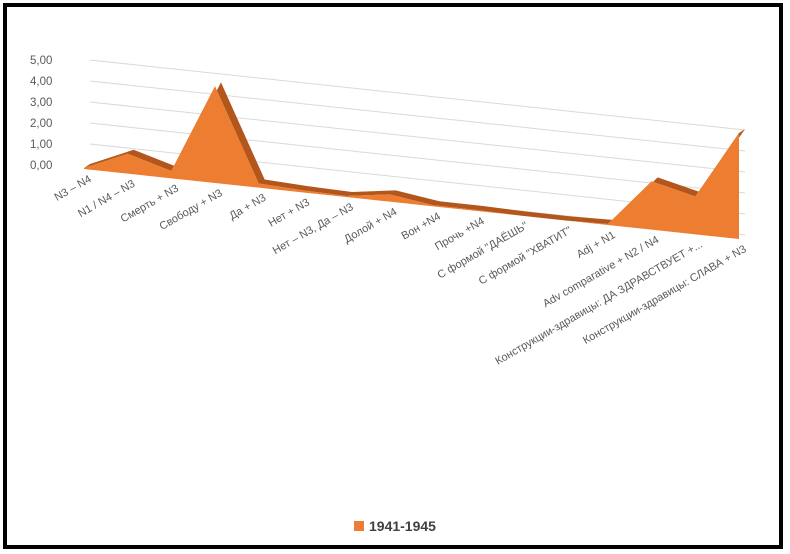 This screenshot has width=790, height=554. What do you see at coordinates (41, 124) in the screenshot?
I see `y-tick-label: 2,00` at bounding box center [41, 124].